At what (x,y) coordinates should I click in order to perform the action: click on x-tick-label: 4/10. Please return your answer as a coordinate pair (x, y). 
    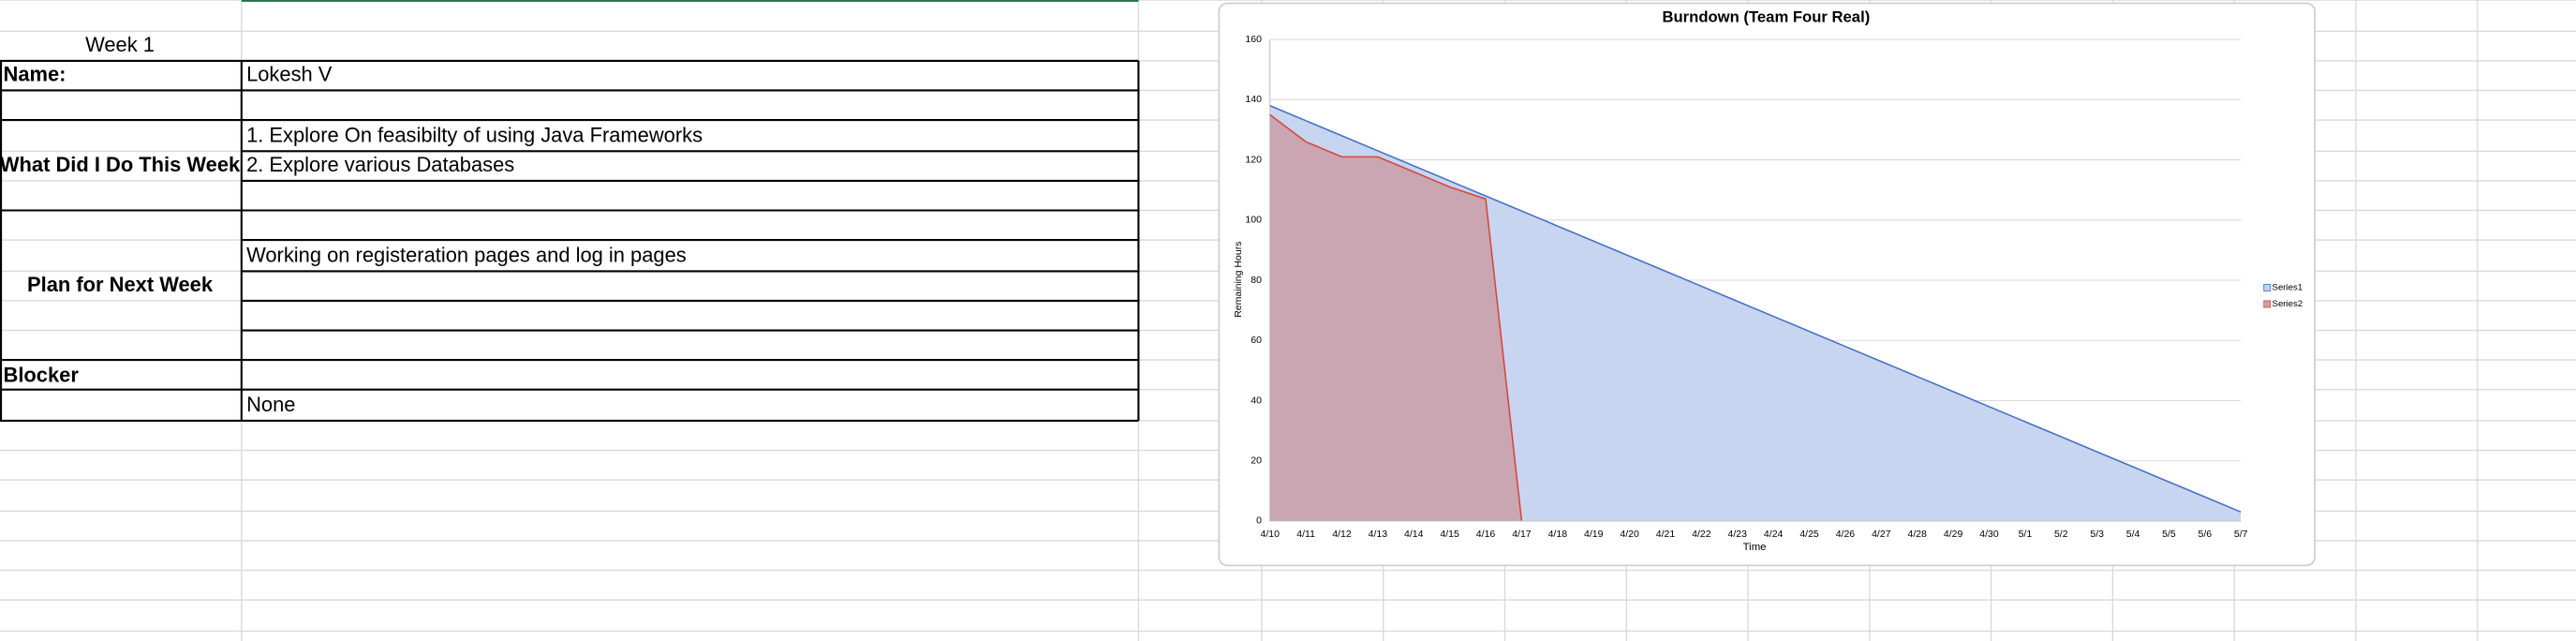
    Looking at the image, I should click on (1270, 534).